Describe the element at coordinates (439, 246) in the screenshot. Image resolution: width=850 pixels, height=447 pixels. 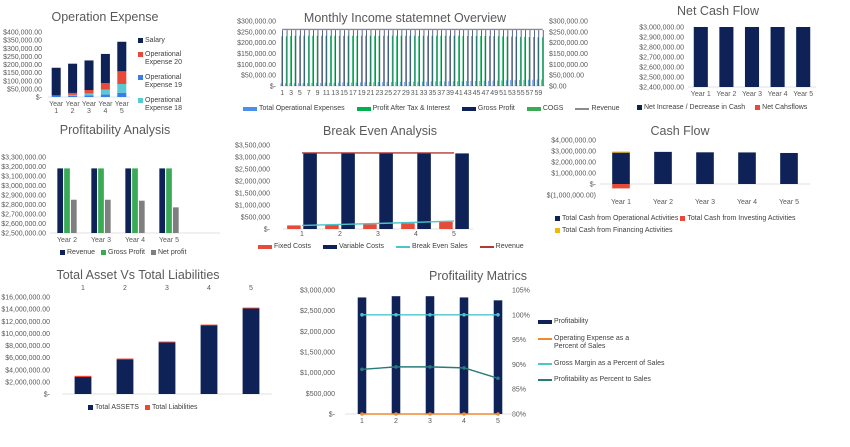
I see `legend-label: Break Even Sales` at that location.